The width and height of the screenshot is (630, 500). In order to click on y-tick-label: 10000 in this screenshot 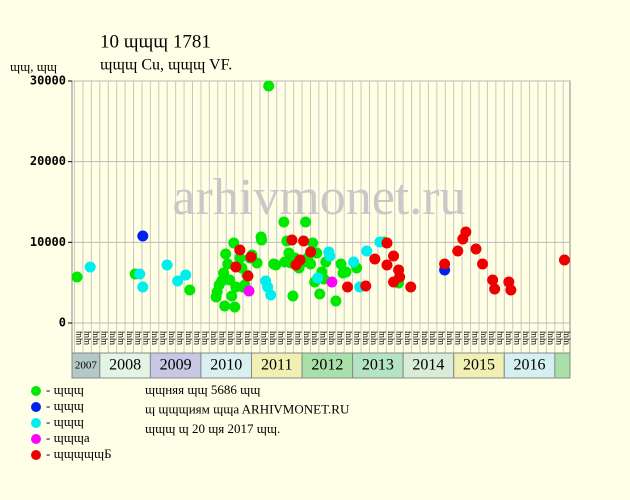, I will do `click(48, 242)`.